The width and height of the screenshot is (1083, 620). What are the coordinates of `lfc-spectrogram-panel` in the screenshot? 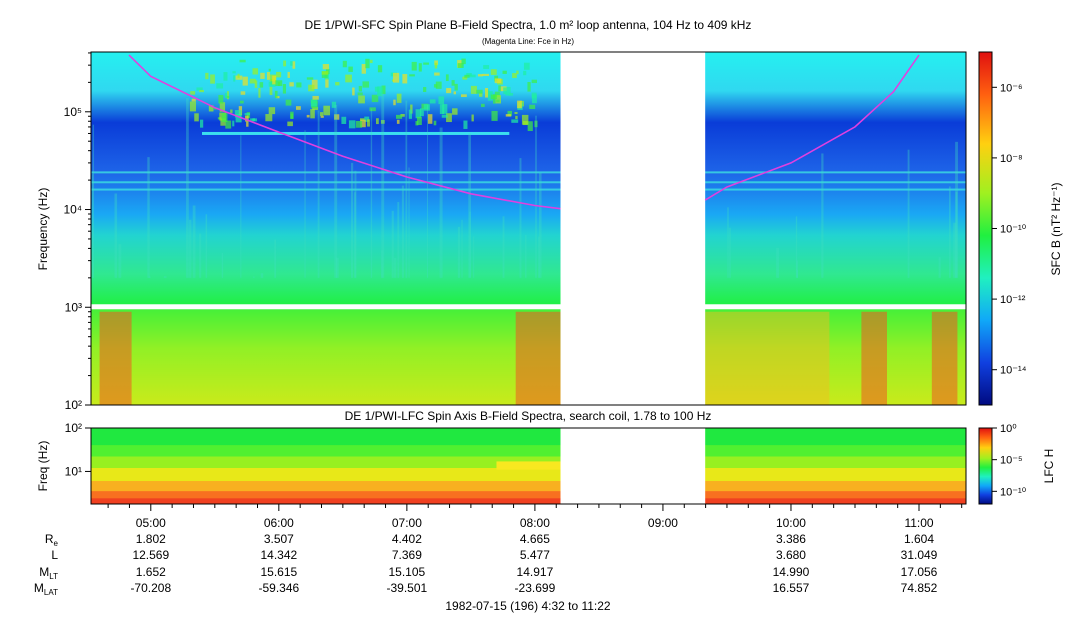 It's located at (528, 466).